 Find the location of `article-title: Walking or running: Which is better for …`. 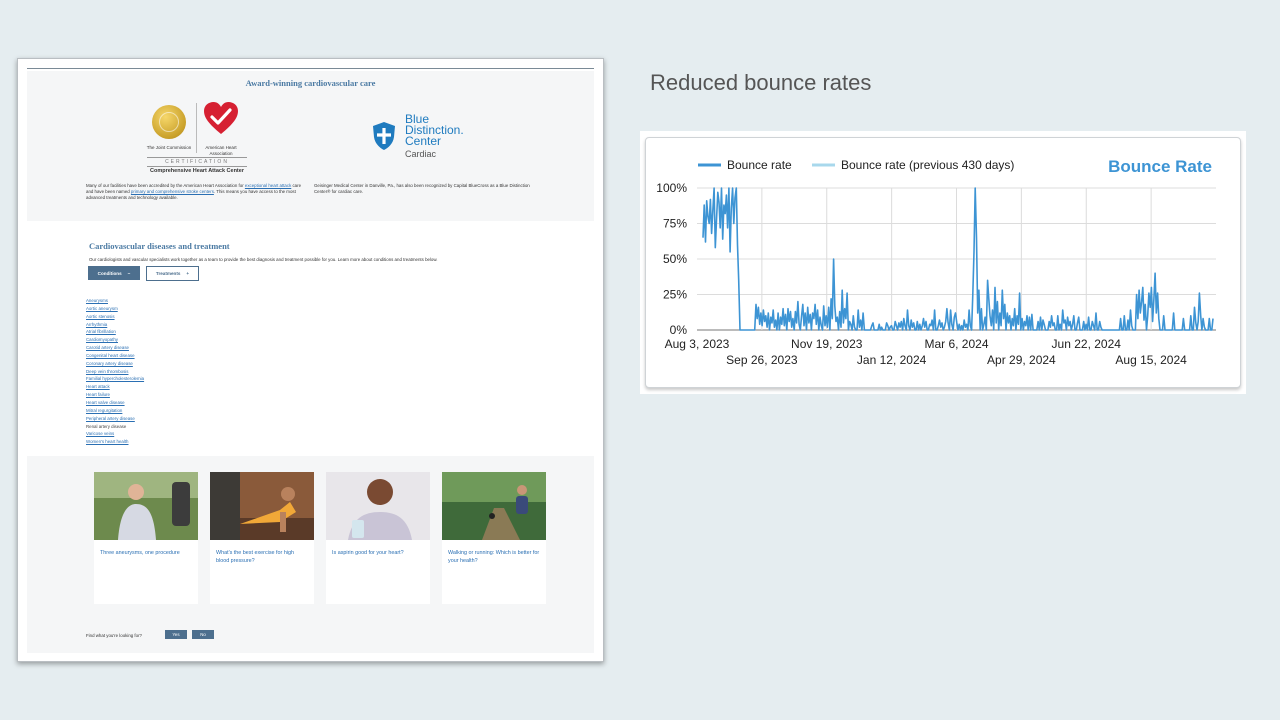

article-title: Walking or running: Which is better for … is located at coordinates (494, 557).